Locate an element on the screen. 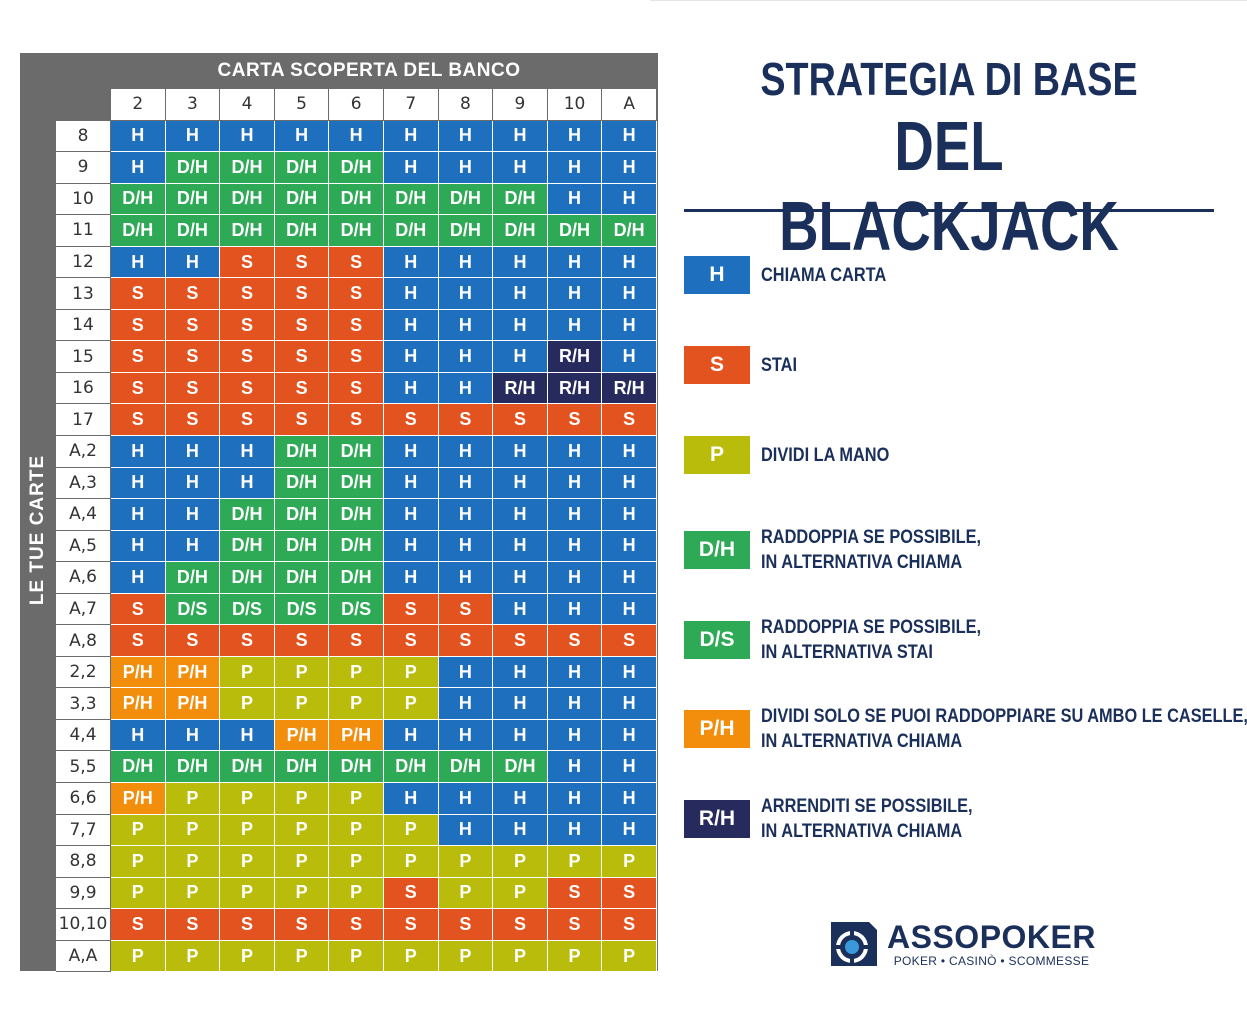  strategy-cell: R/H is located at coordinates (520, 388).